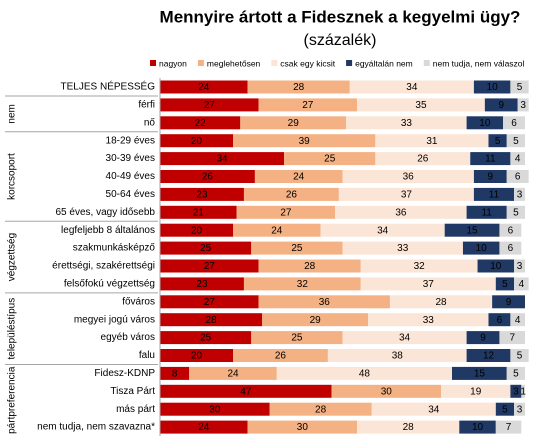  Describe the element at coordinates (150, 122) in the screenshot. I see `category-label: nő` at that location.